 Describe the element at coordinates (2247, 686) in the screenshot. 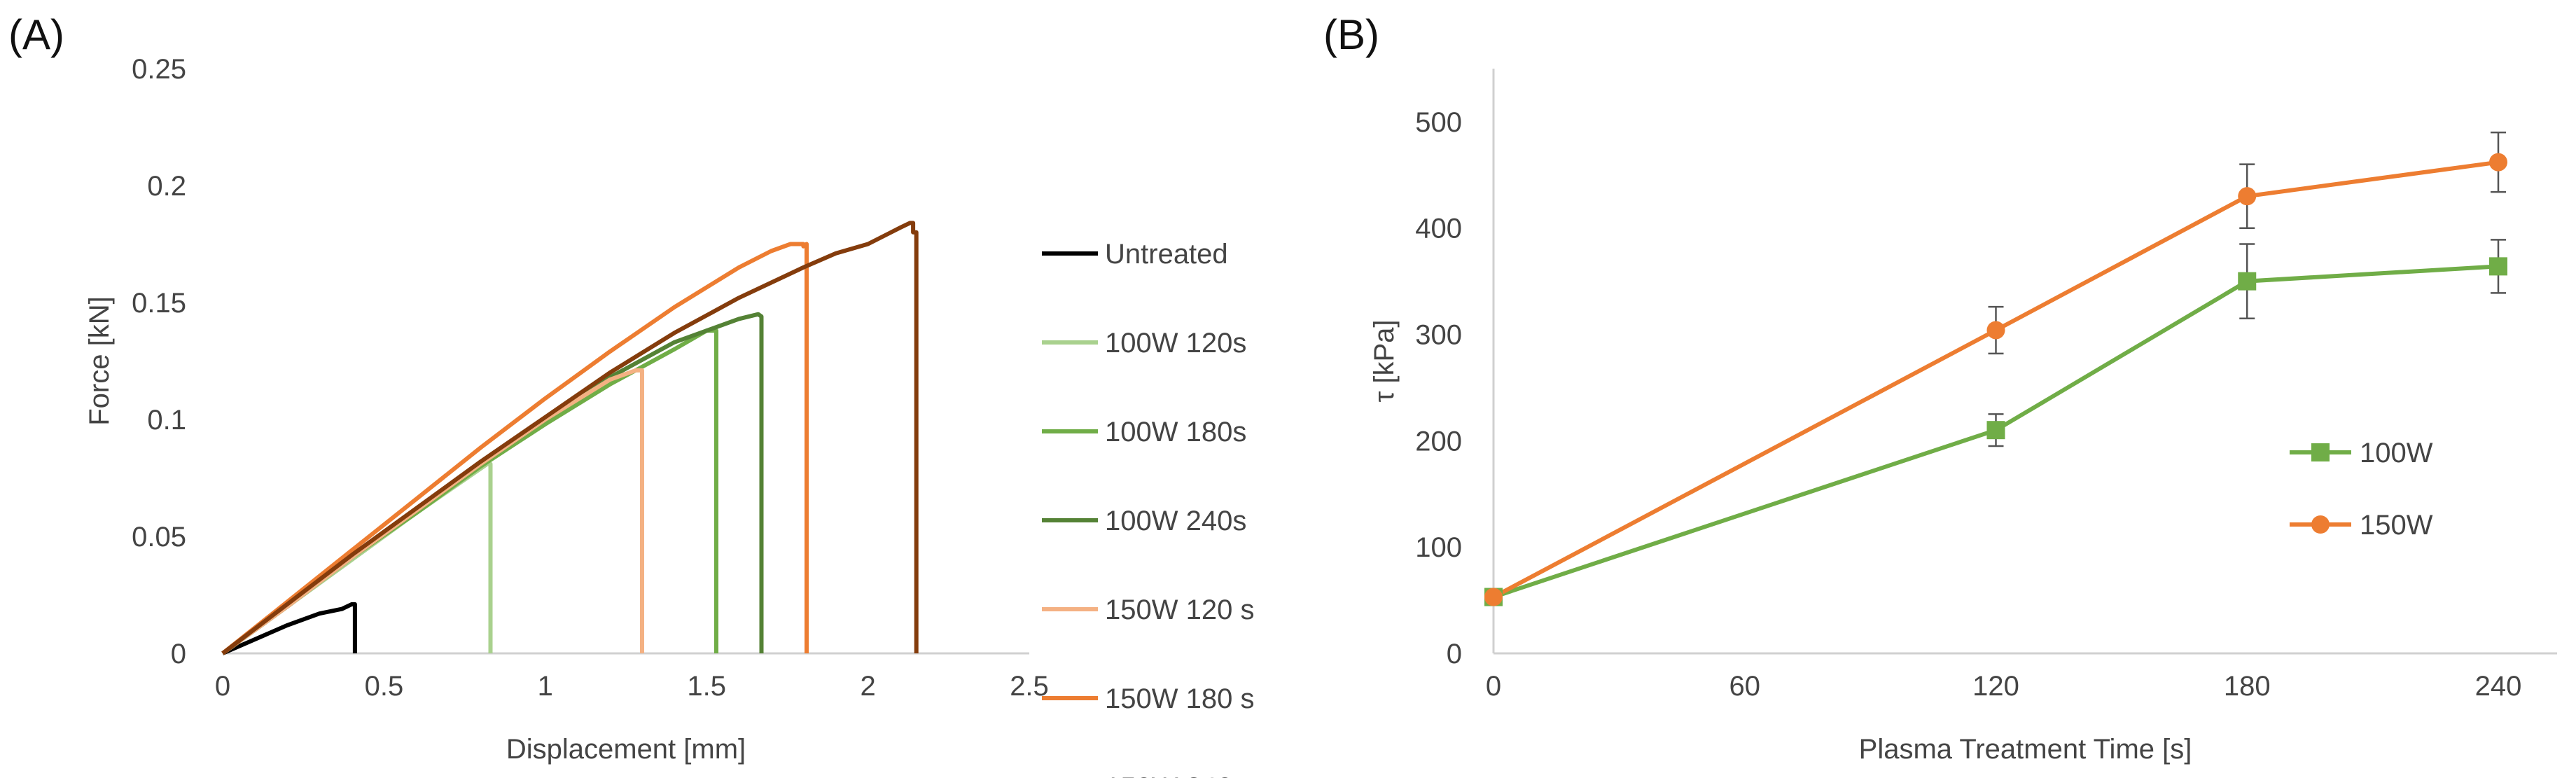

I see `x-tick-label-b: 180` at that location.